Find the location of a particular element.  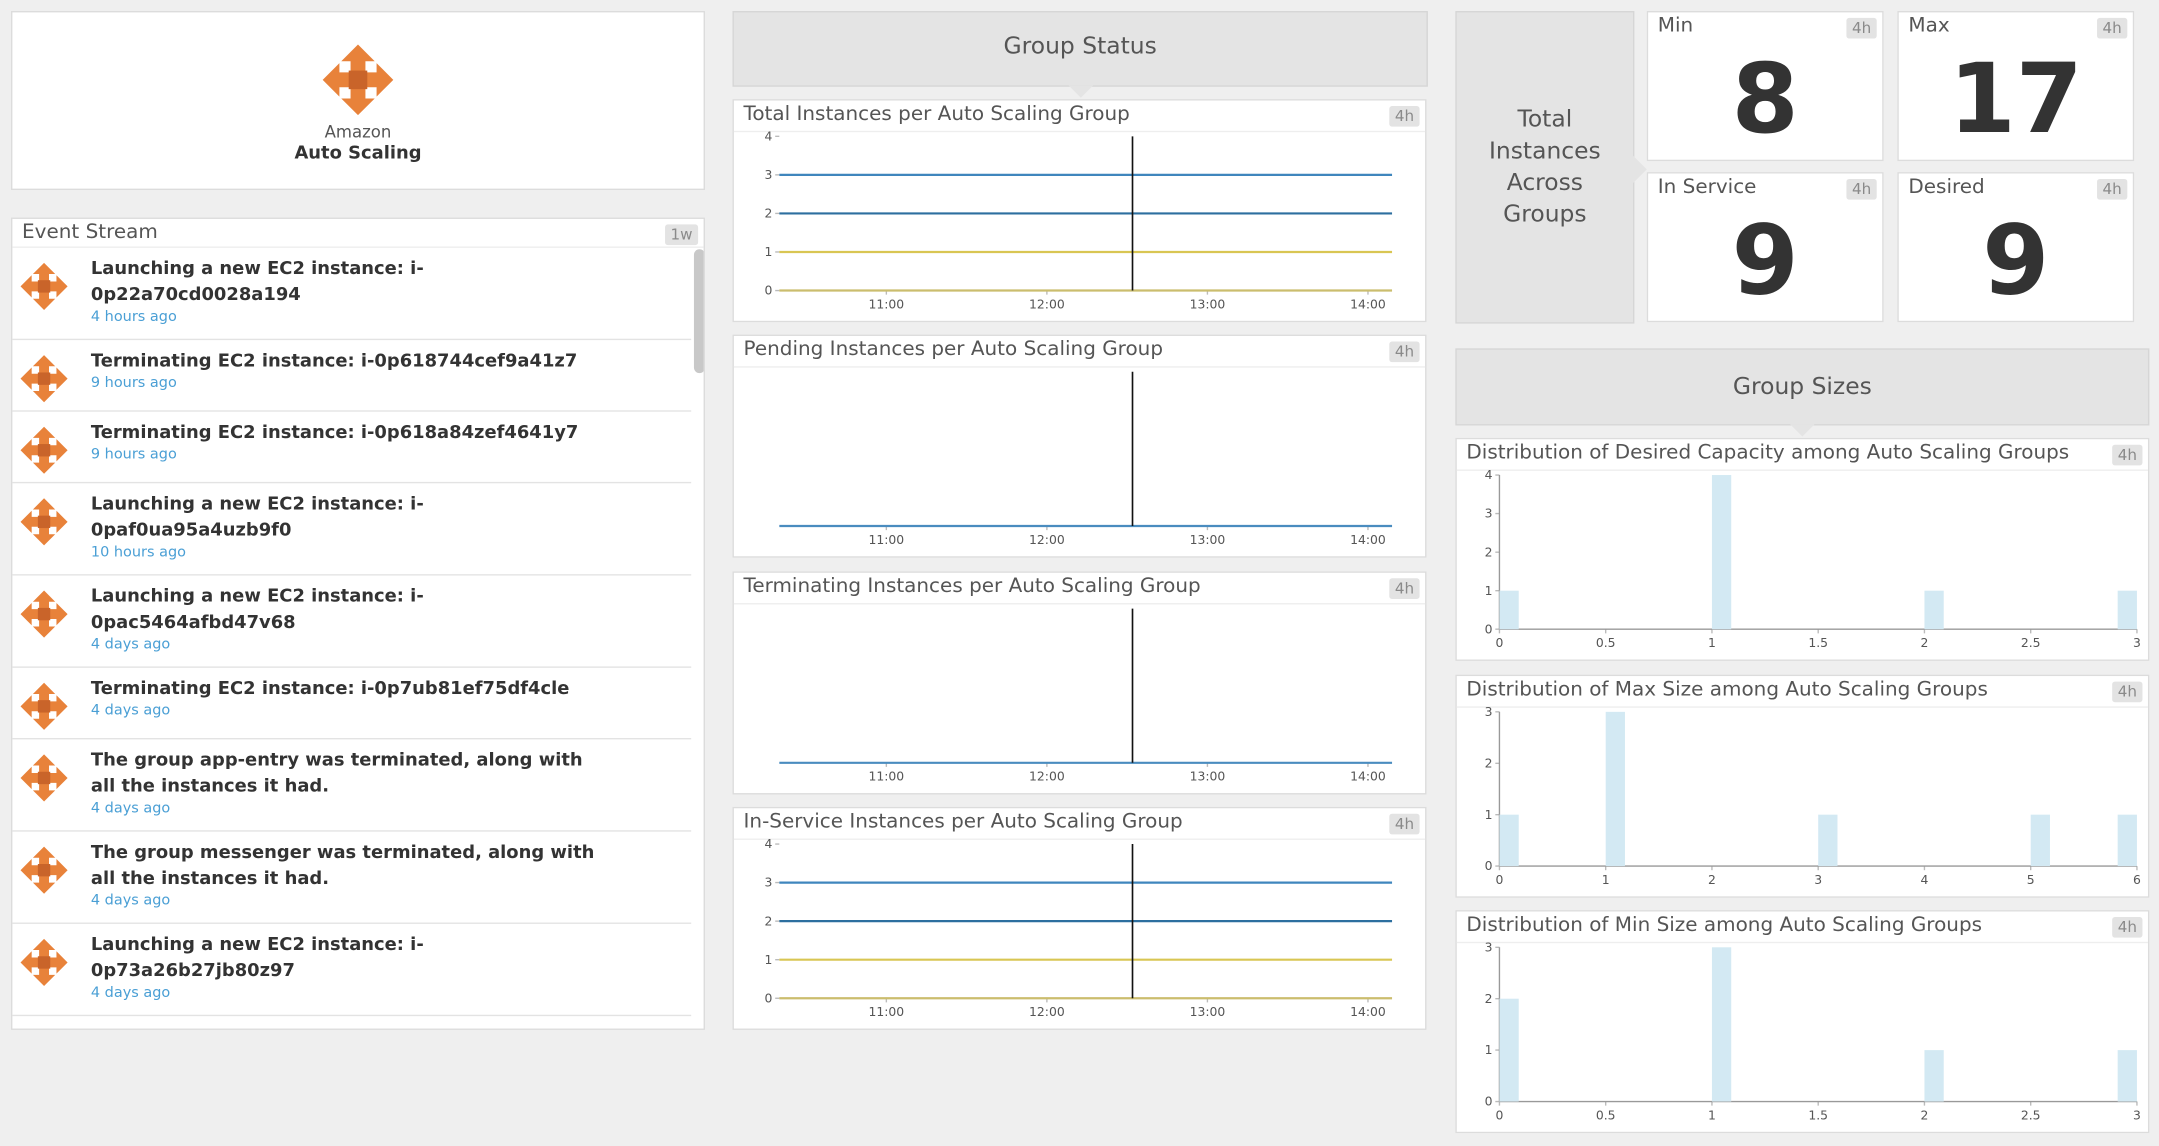

event-time: 10 hours ago is located at coordinates (391, 552).